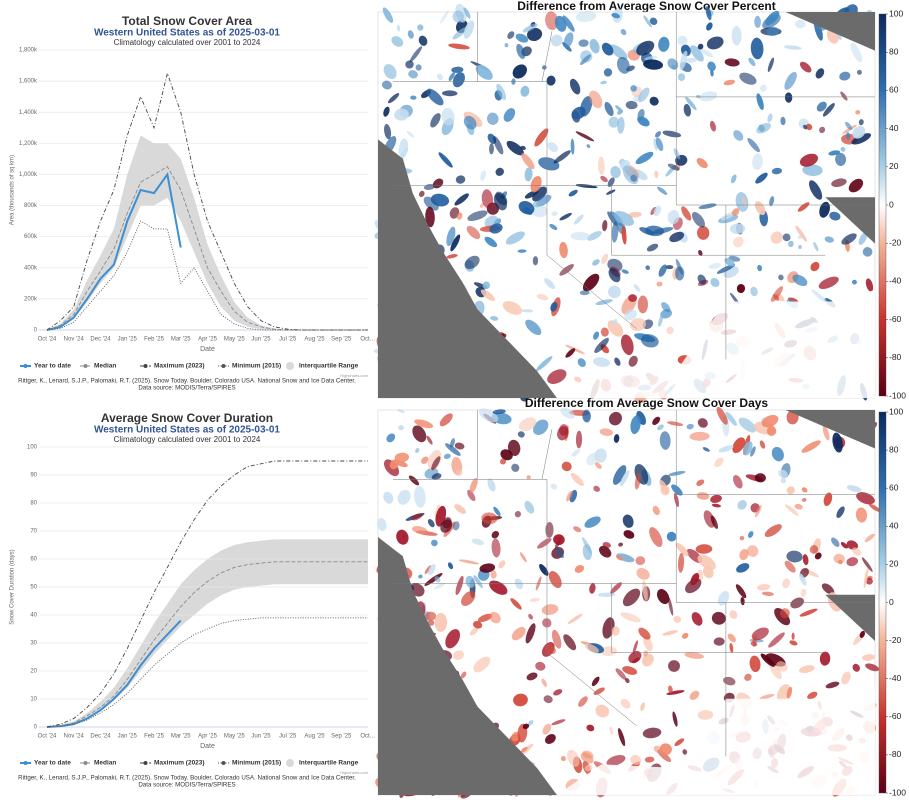 This screenshot has height=800, width=909. I want to click on colorbar-tick-label: -80, so click(895, 754).